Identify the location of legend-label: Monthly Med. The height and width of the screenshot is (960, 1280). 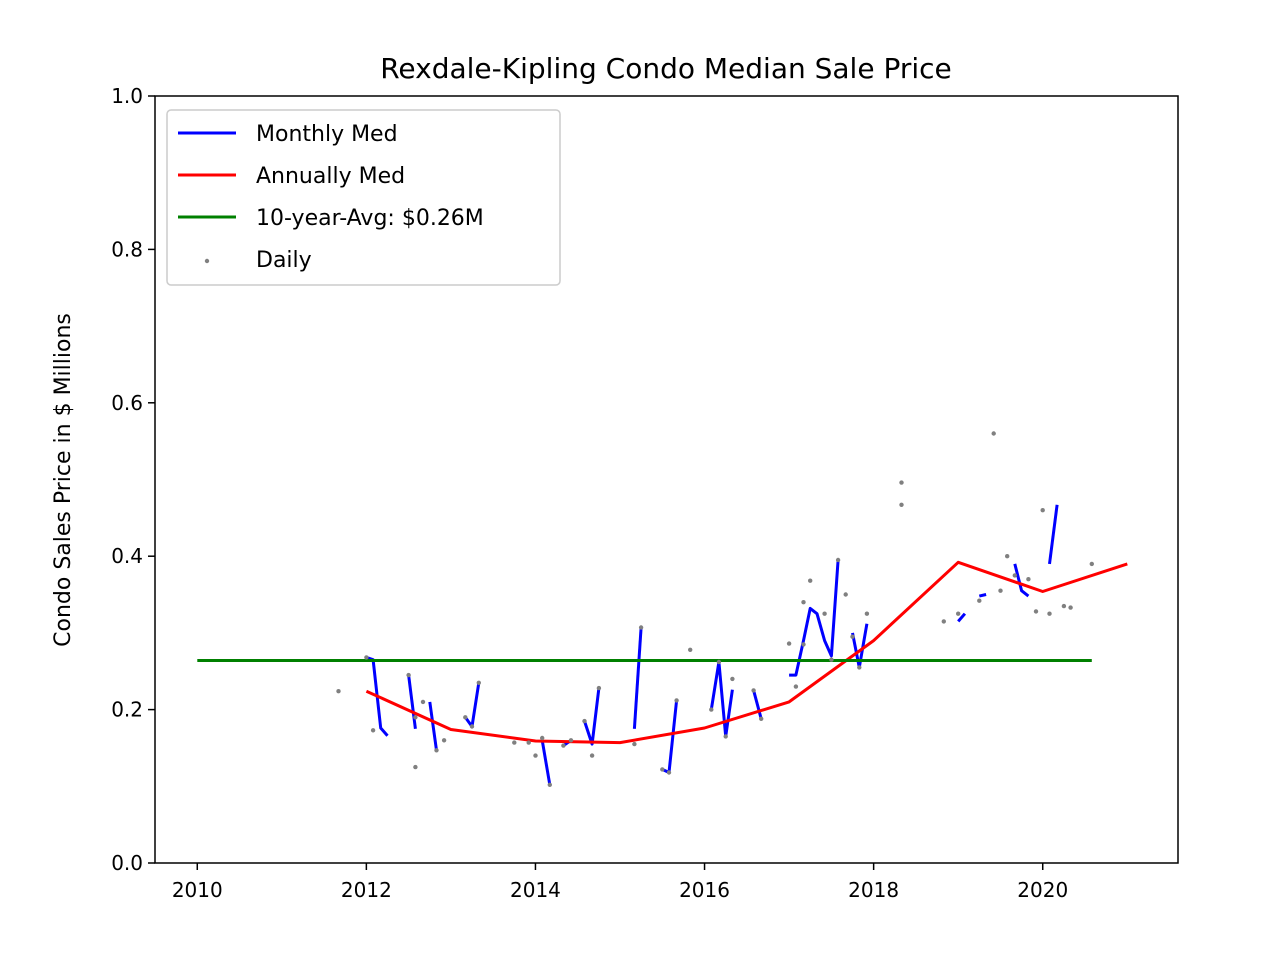
(327, 134).